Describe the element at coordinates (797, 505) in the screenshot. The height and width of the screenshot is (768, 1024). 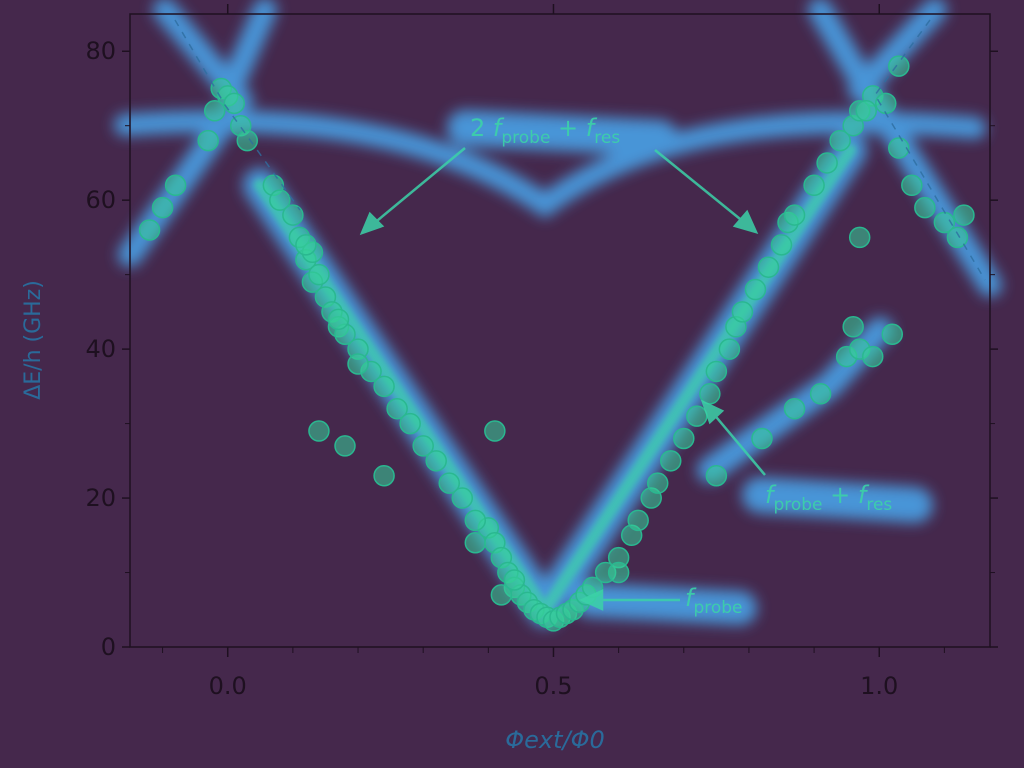
I see `ann2-sub: probe` at that location.